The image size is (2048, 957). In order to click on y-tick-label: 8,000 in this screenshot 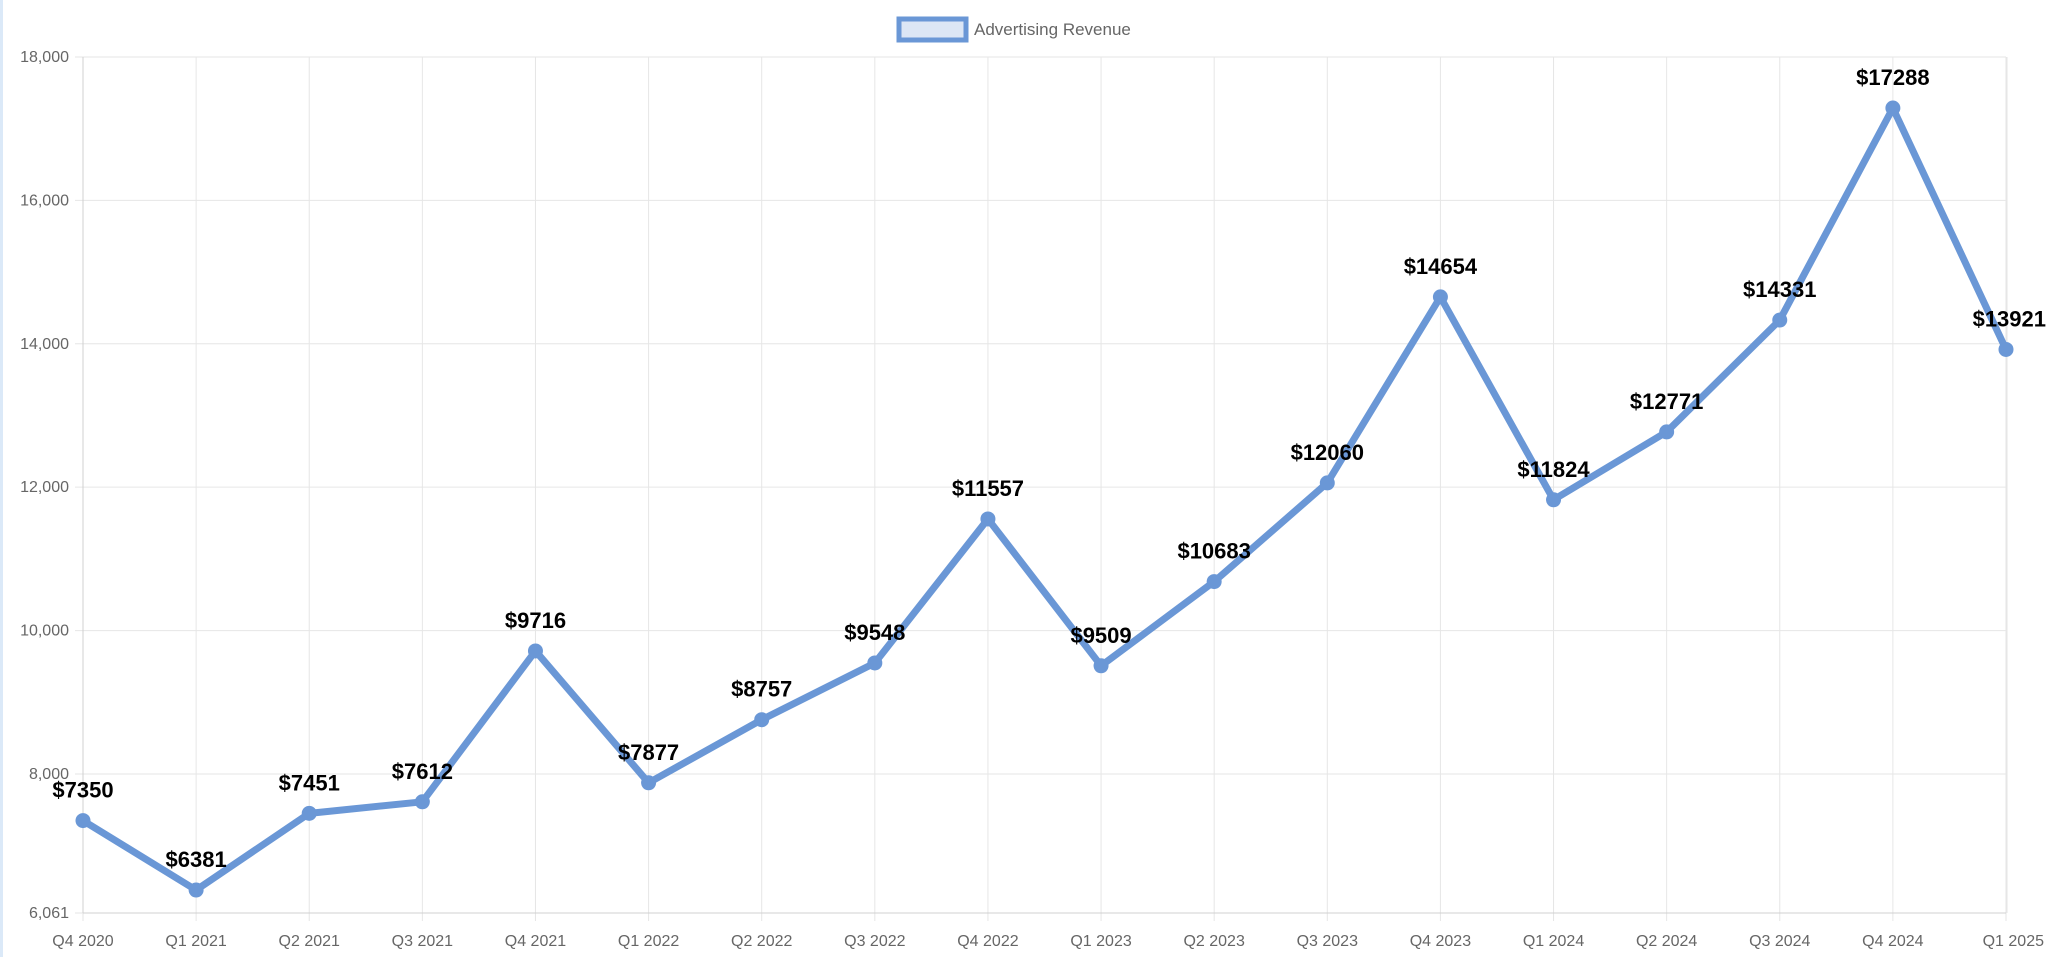, I will do `click(49, 774)`.